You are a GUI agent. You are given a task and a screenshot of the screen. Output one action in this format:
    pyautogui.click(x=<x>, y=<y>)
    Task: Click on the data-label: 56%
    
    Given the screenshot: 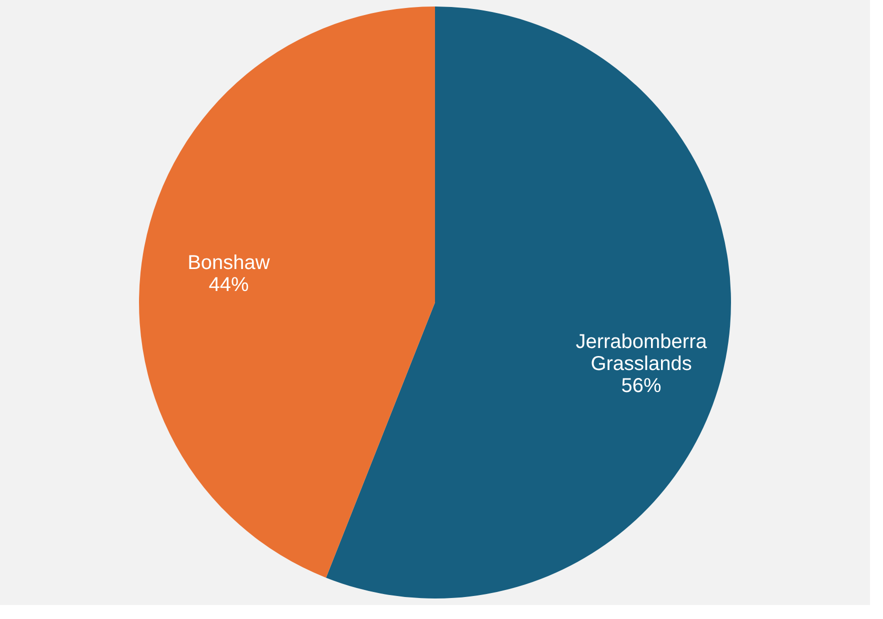 What is the action you would take?
    pyautogui.click(x=641, y=385)
    